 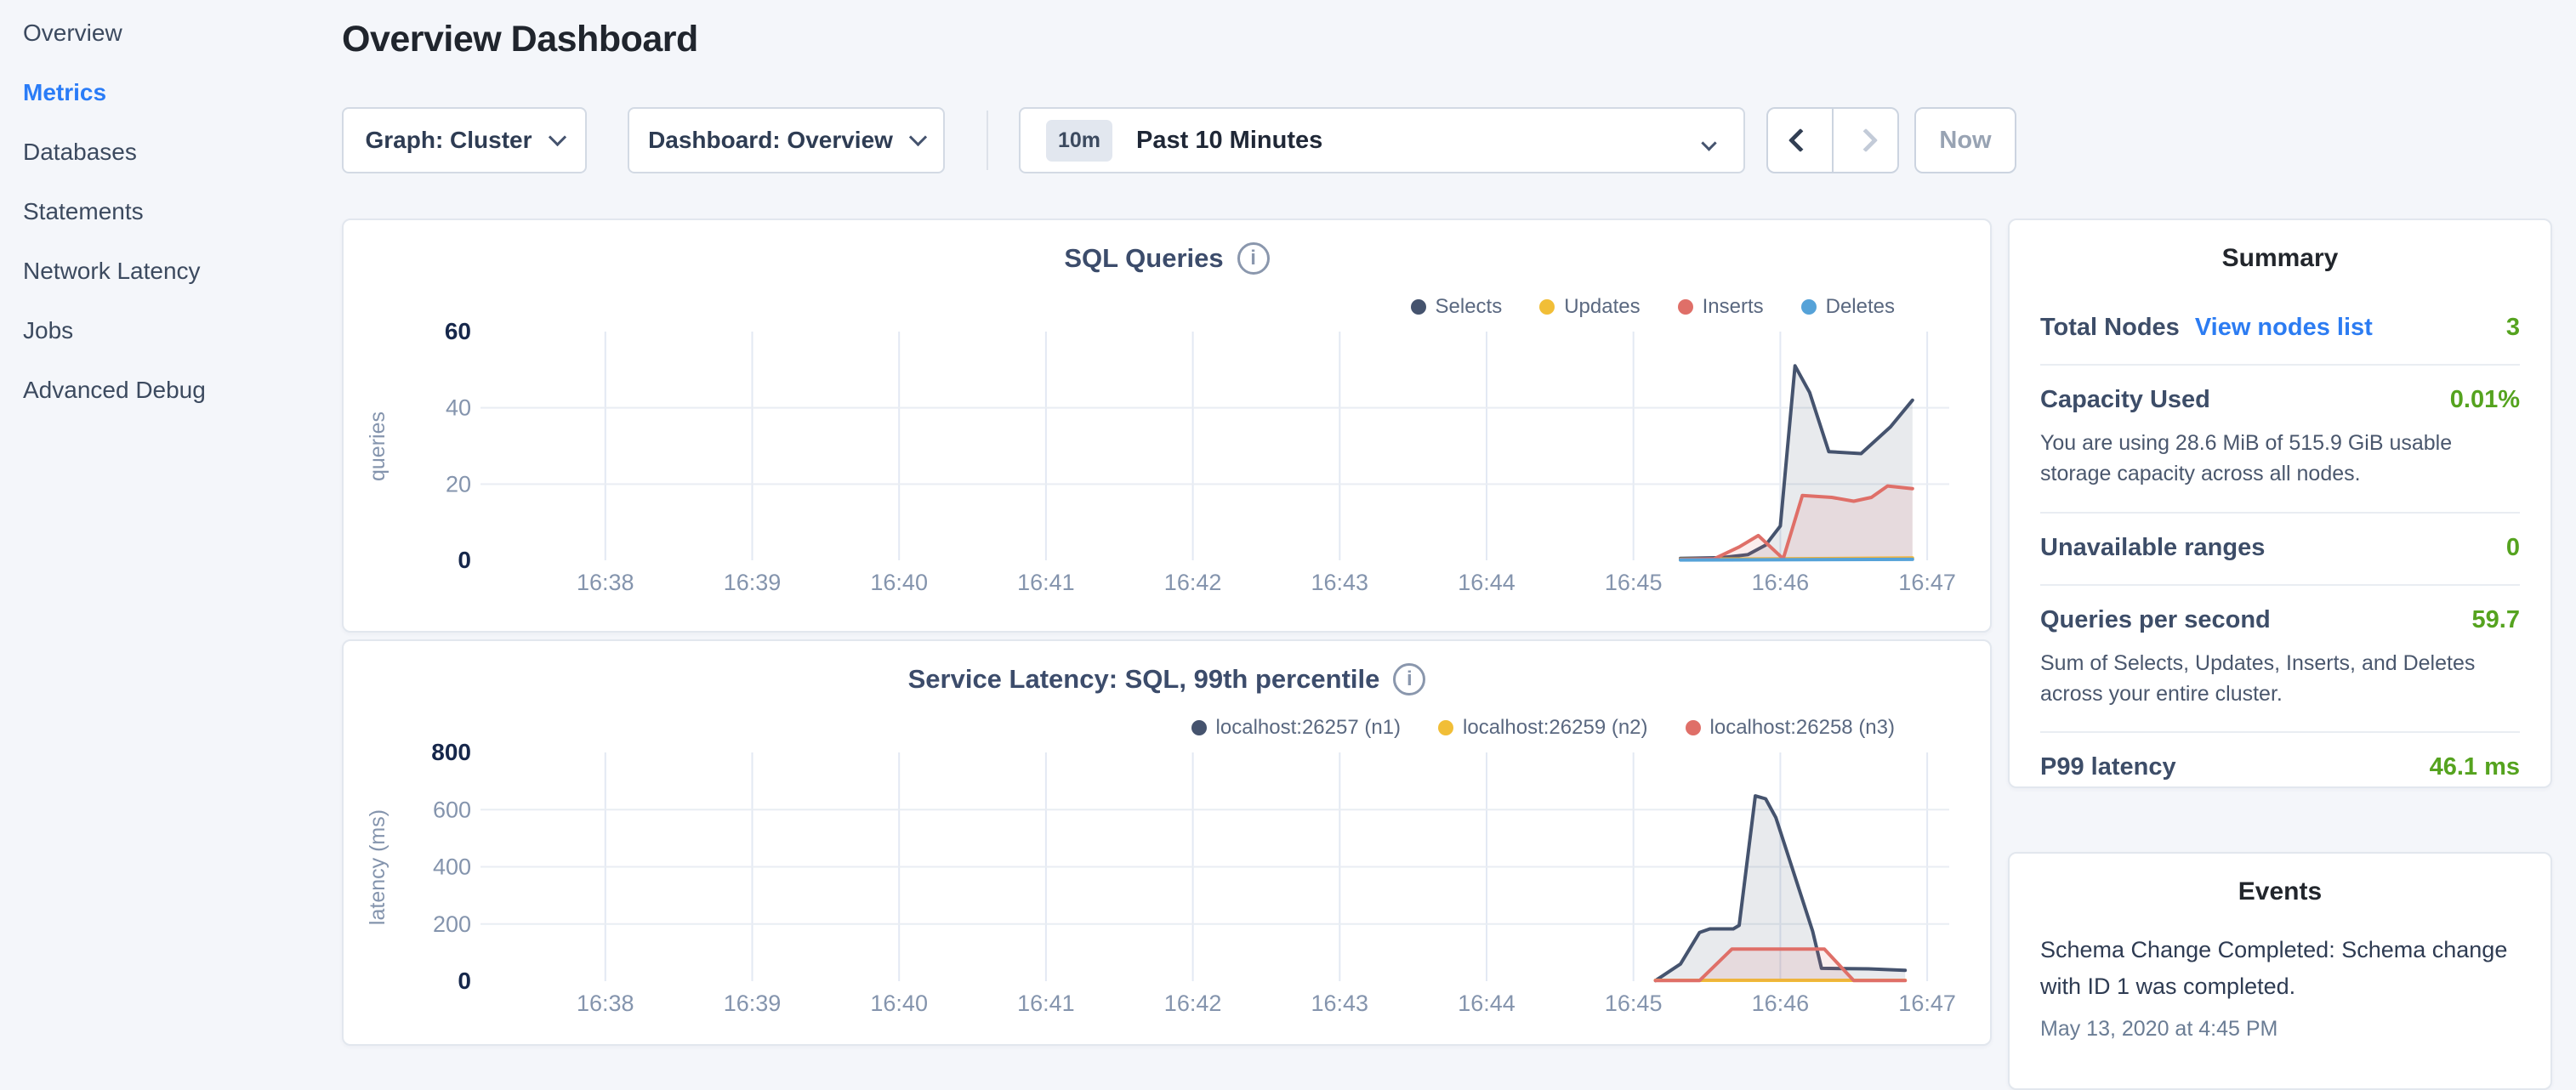 I want to click on svg-text: latency (ms), so click(x=378, y=867).